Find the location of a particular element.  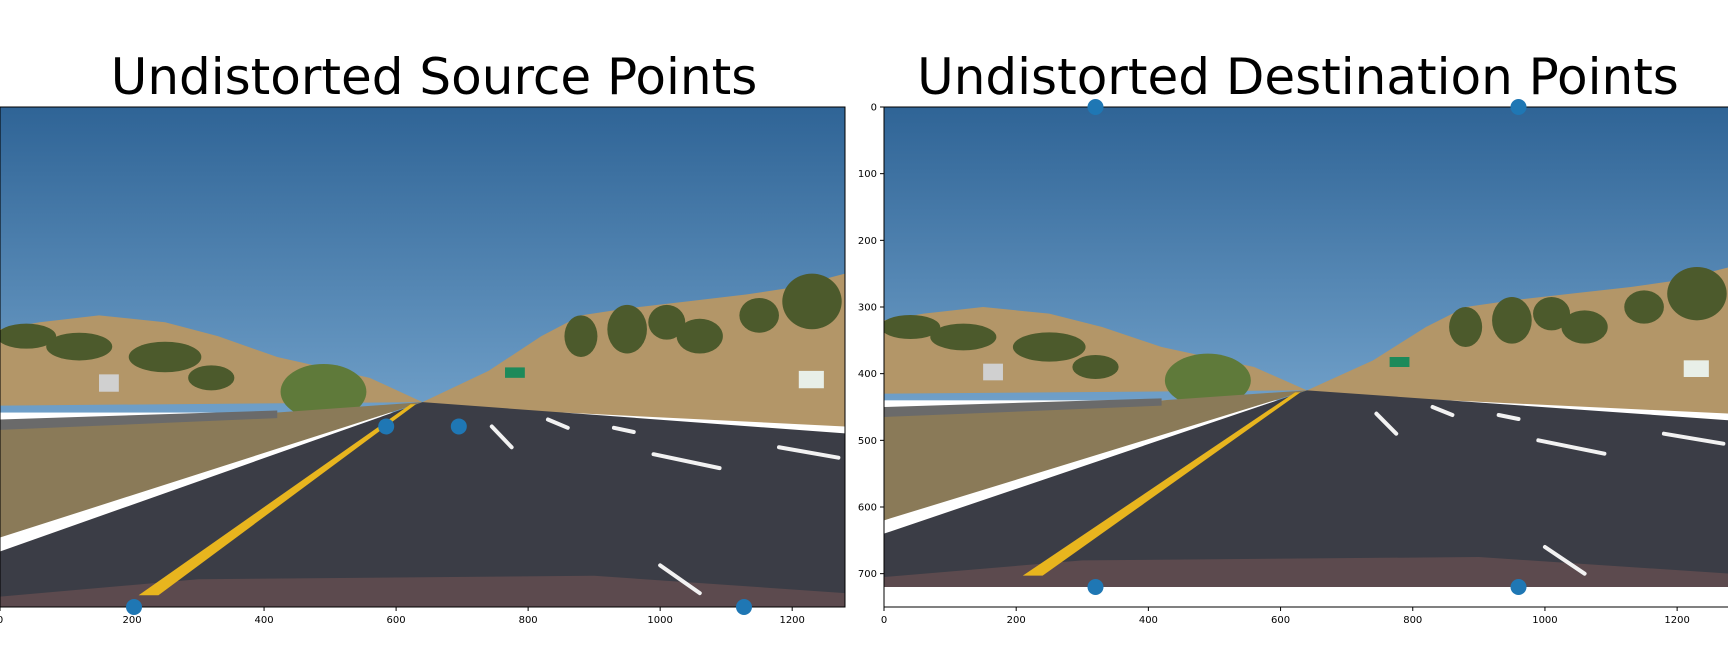

chart-title: Undistorted Destination Points is located at coordinates (1298, 77).